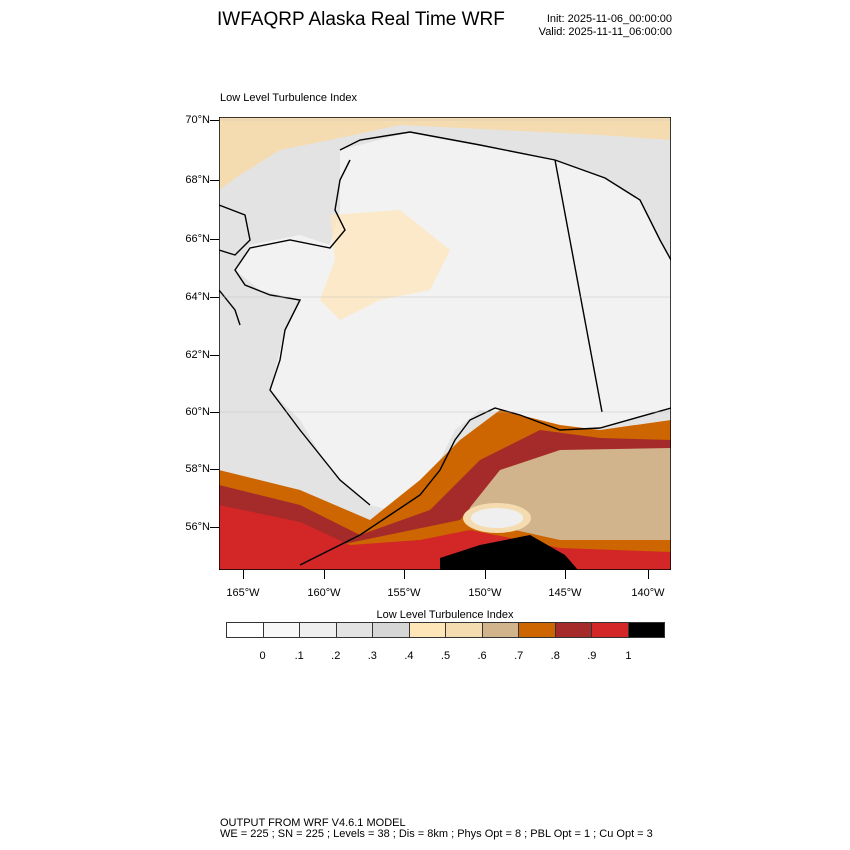 The image size is (850, 850). I want to click on colorbar-label: .9, so click(592, 656).